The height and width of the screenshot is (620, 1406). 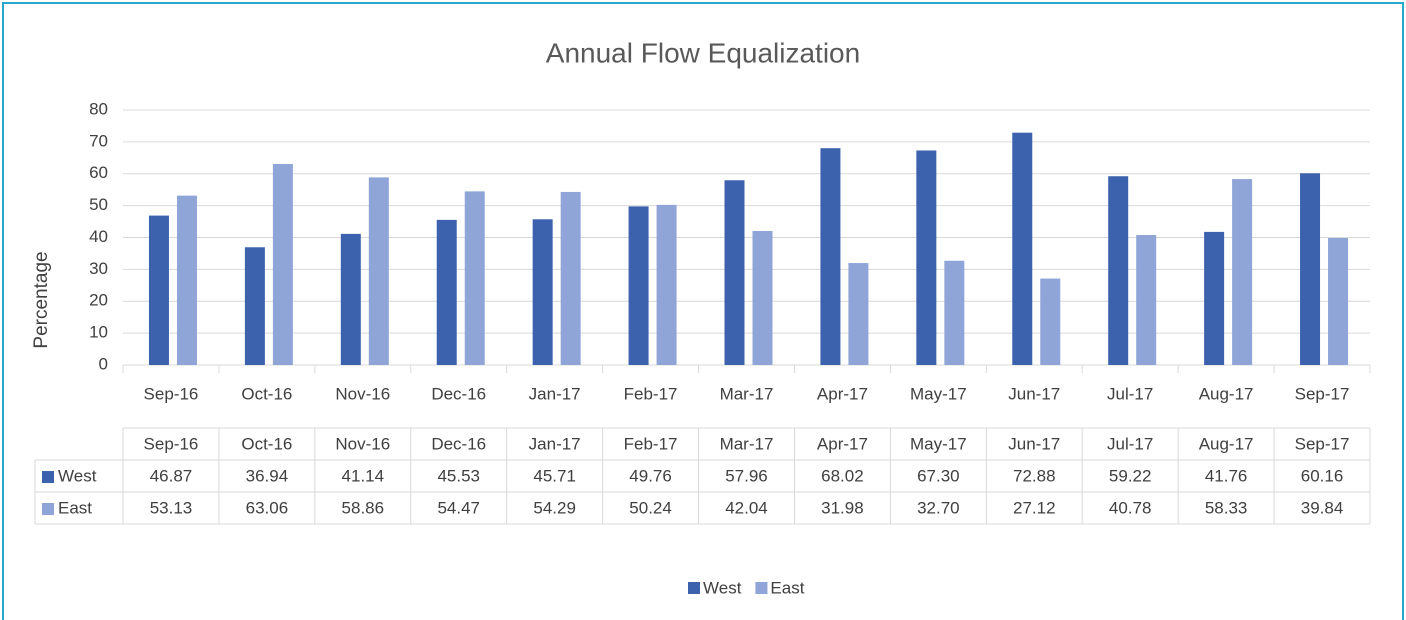 What do you see at coordinates (554, 507) in the screenshot?
I see `table-cell: 54.29` at bounding box center [554, 507].